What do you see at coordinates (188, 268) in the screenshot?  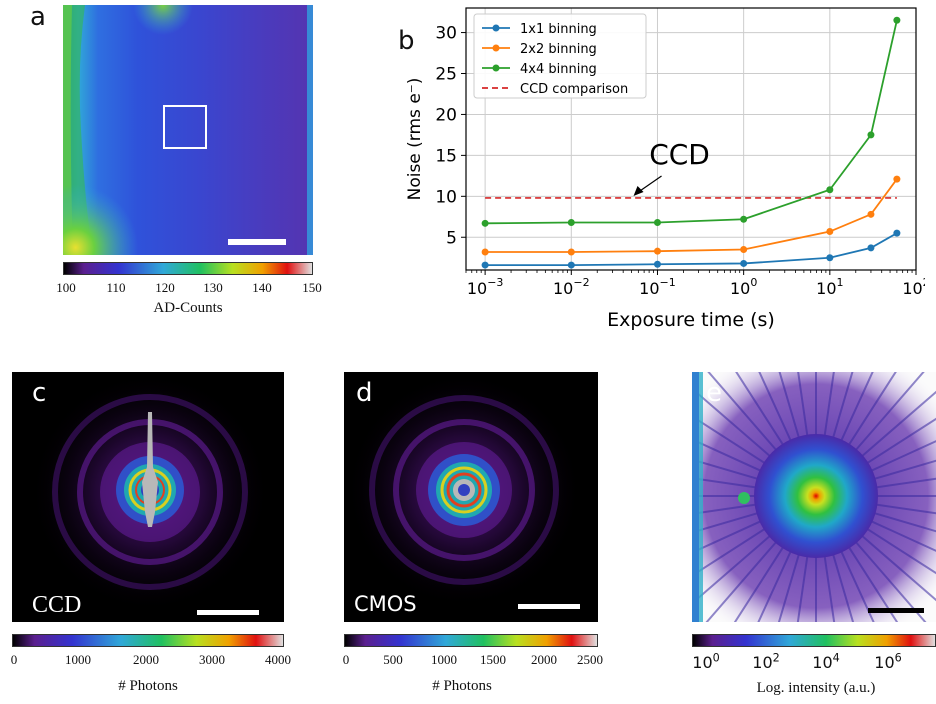 I see `colorbar-a` at bounding box center [188, 268].